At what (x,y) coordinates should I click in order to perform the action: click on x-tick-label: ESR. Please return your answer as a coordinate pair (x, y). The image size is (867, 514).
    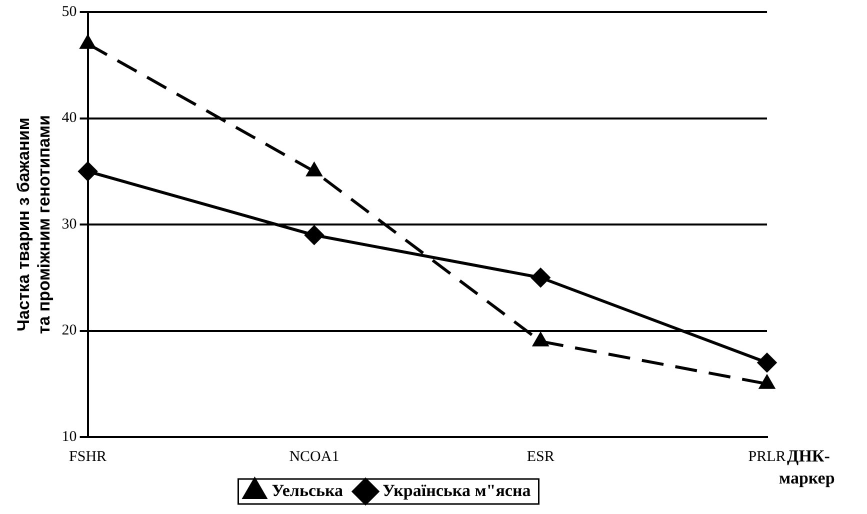
    Looking at the image, I should click on (540, 456).